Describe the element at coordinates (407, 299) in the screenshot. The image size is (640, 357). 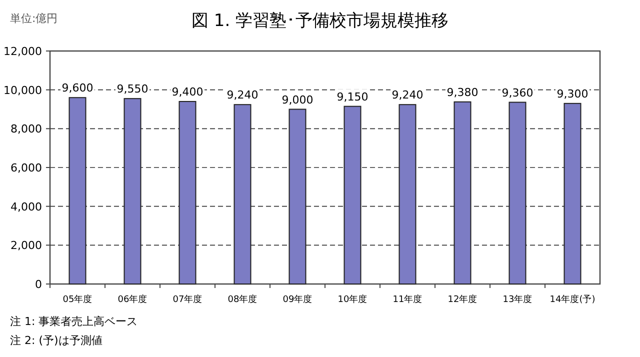
I see `x-tick-label: 11年度` at that location.